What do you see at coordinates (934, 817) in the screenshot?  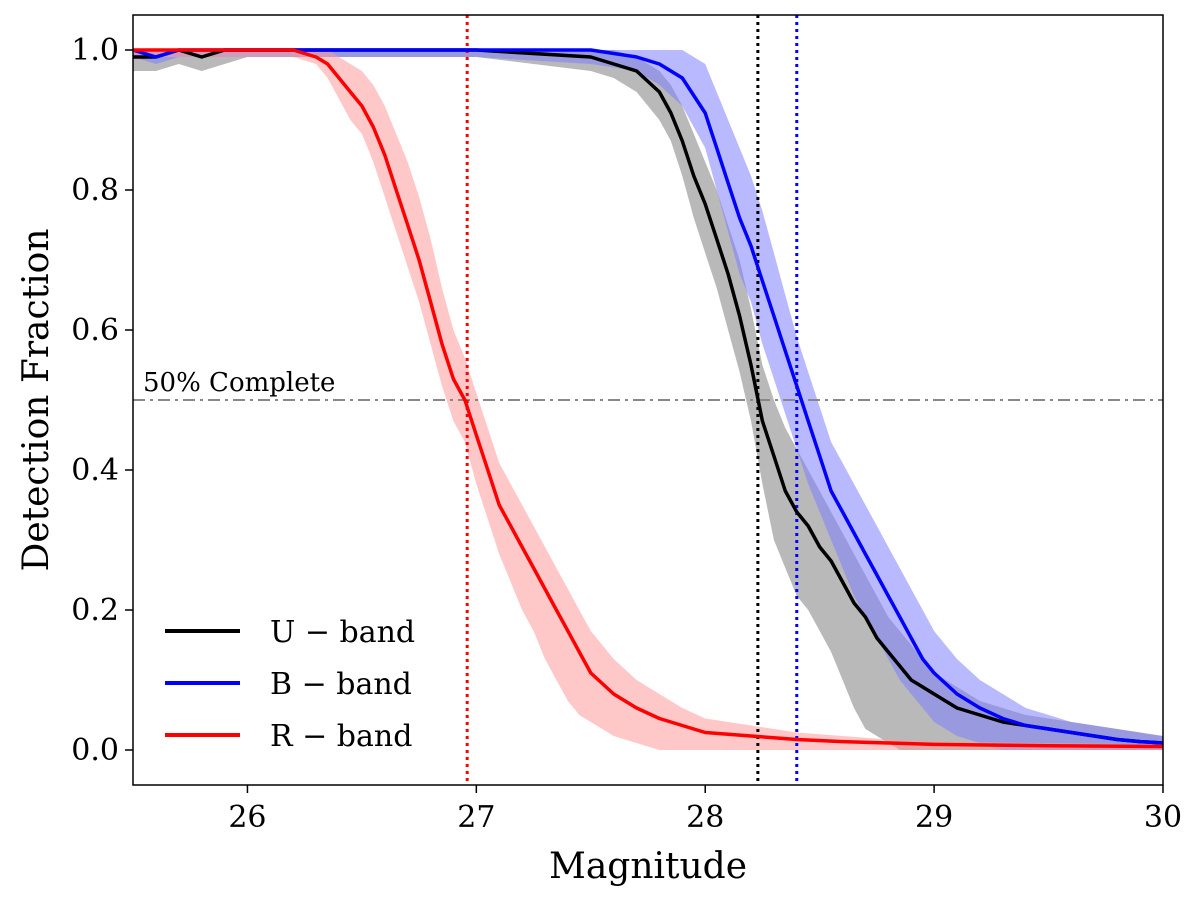 I see `x-tick-label-3: 29` at bounding box center [934, 817].